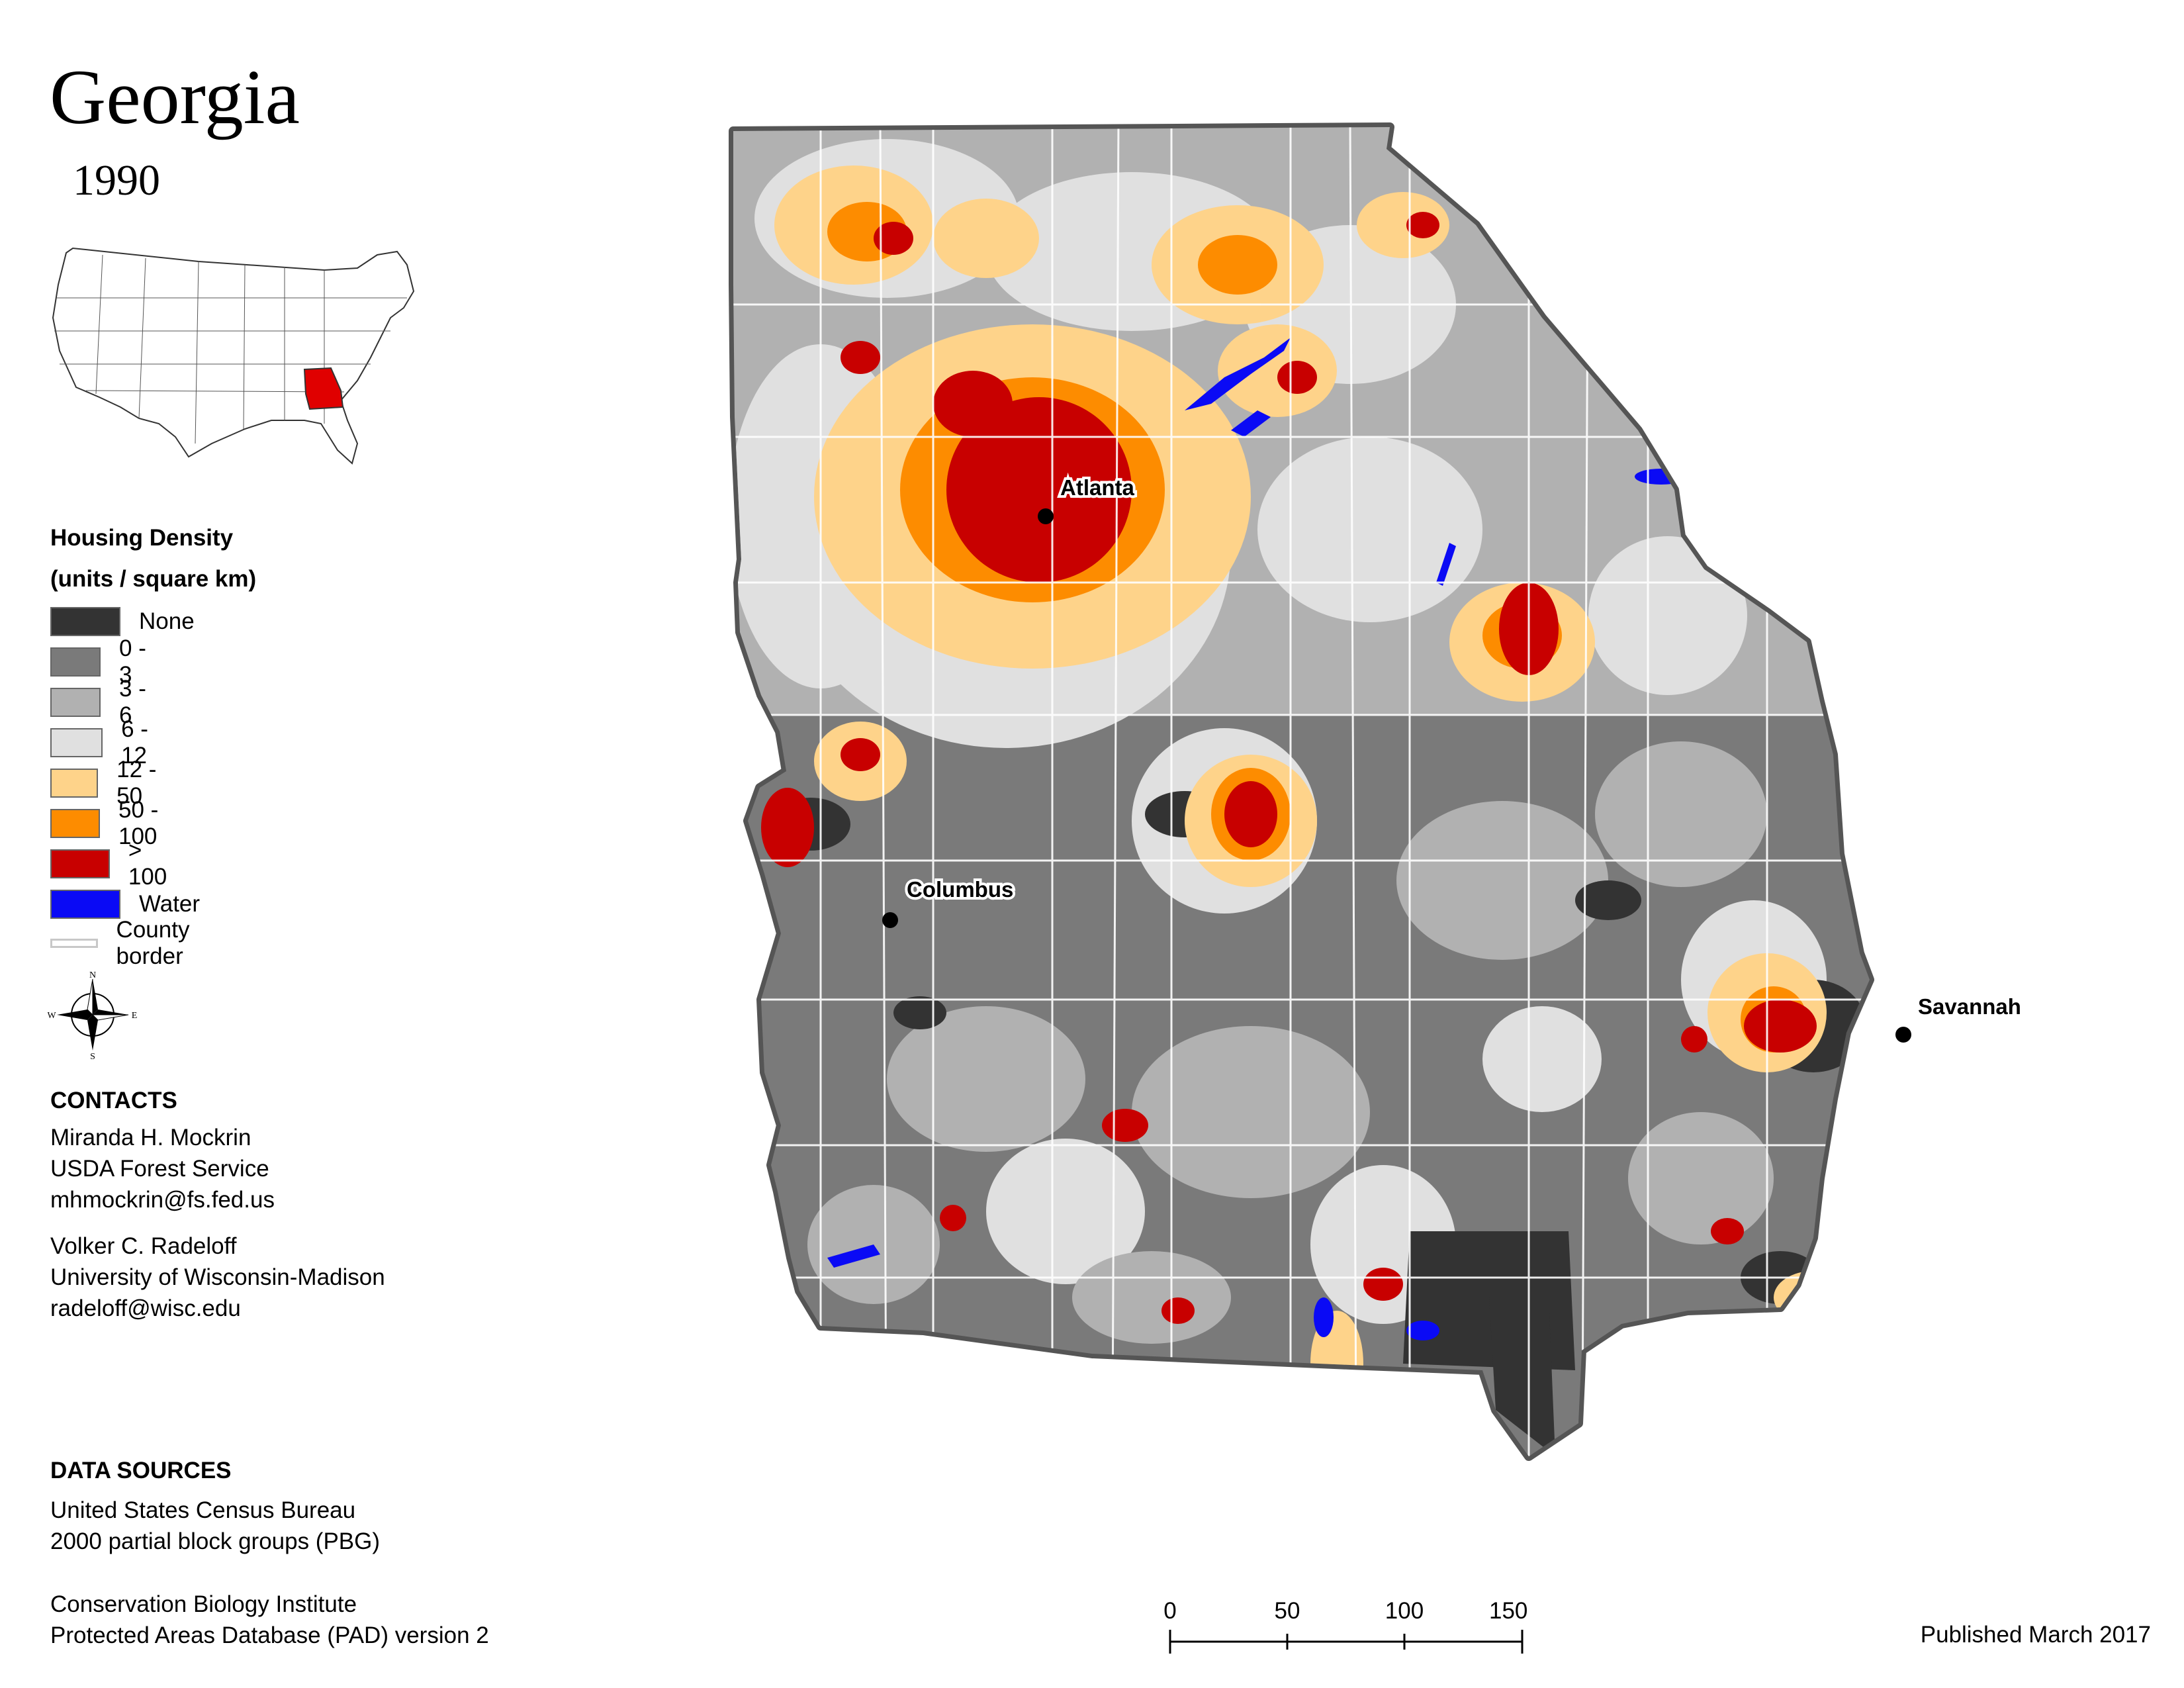 The image size is (2184, 1688). I want to click on legend-item-water: Water, so click(125, 904).